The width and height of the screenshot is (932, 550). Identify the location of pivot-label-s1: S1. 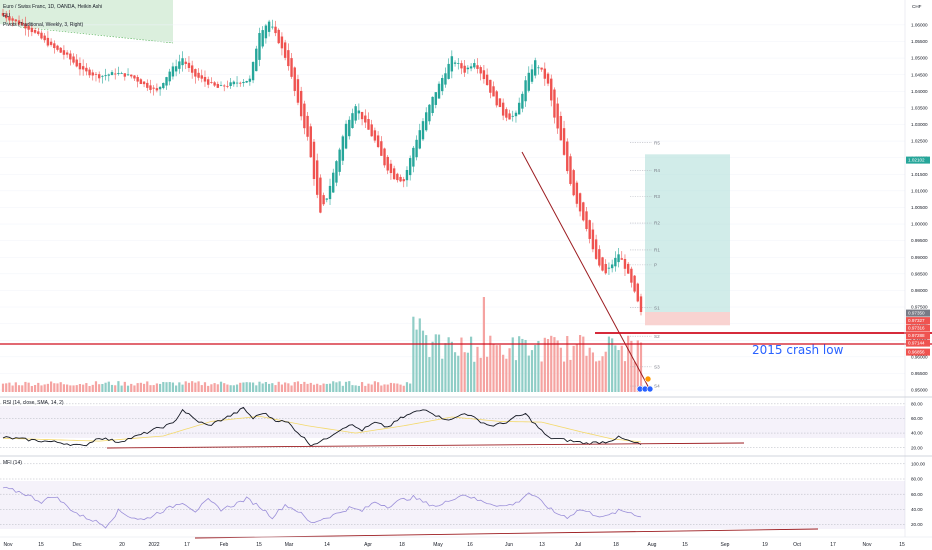
(657, 307).